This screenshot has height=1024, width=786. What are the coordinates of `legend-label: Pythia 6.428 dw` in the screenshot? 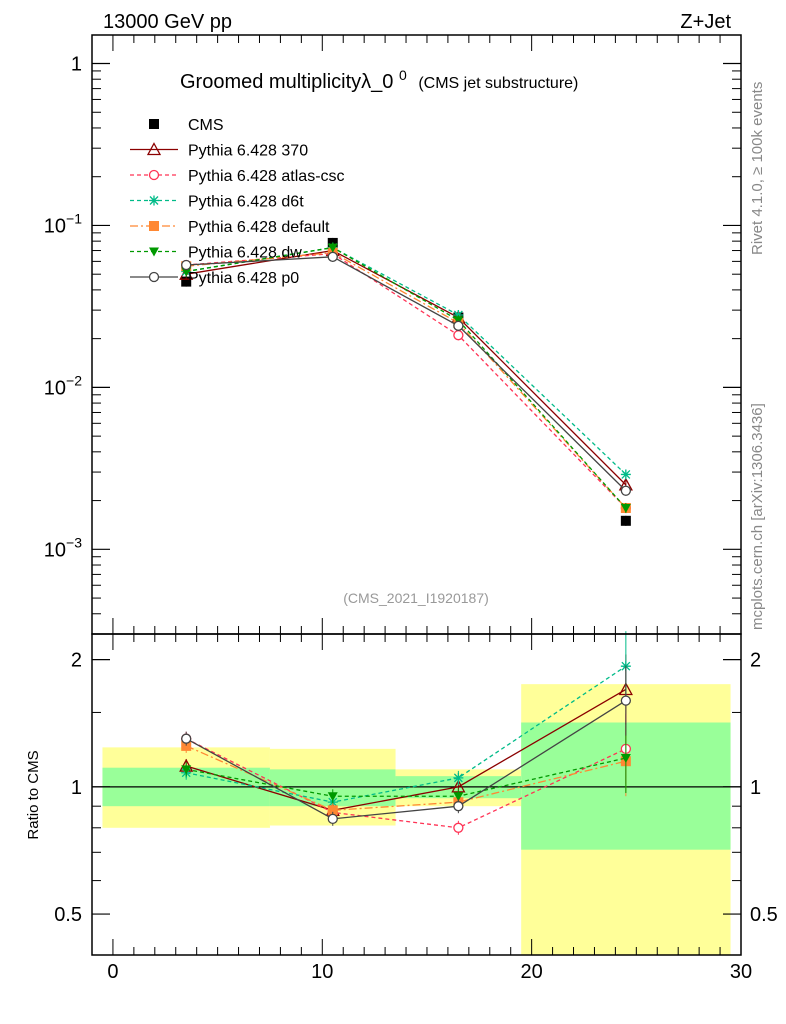 It's located at (245, 253).